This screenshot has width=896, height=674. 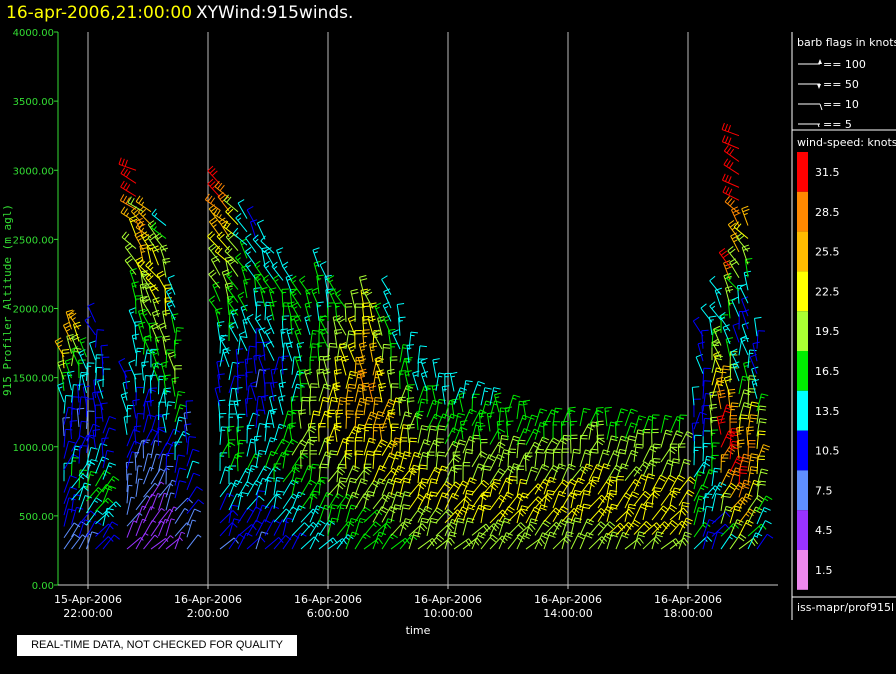 I want to click on speed-legend-label: 28.5, so click(x=827, y=212).